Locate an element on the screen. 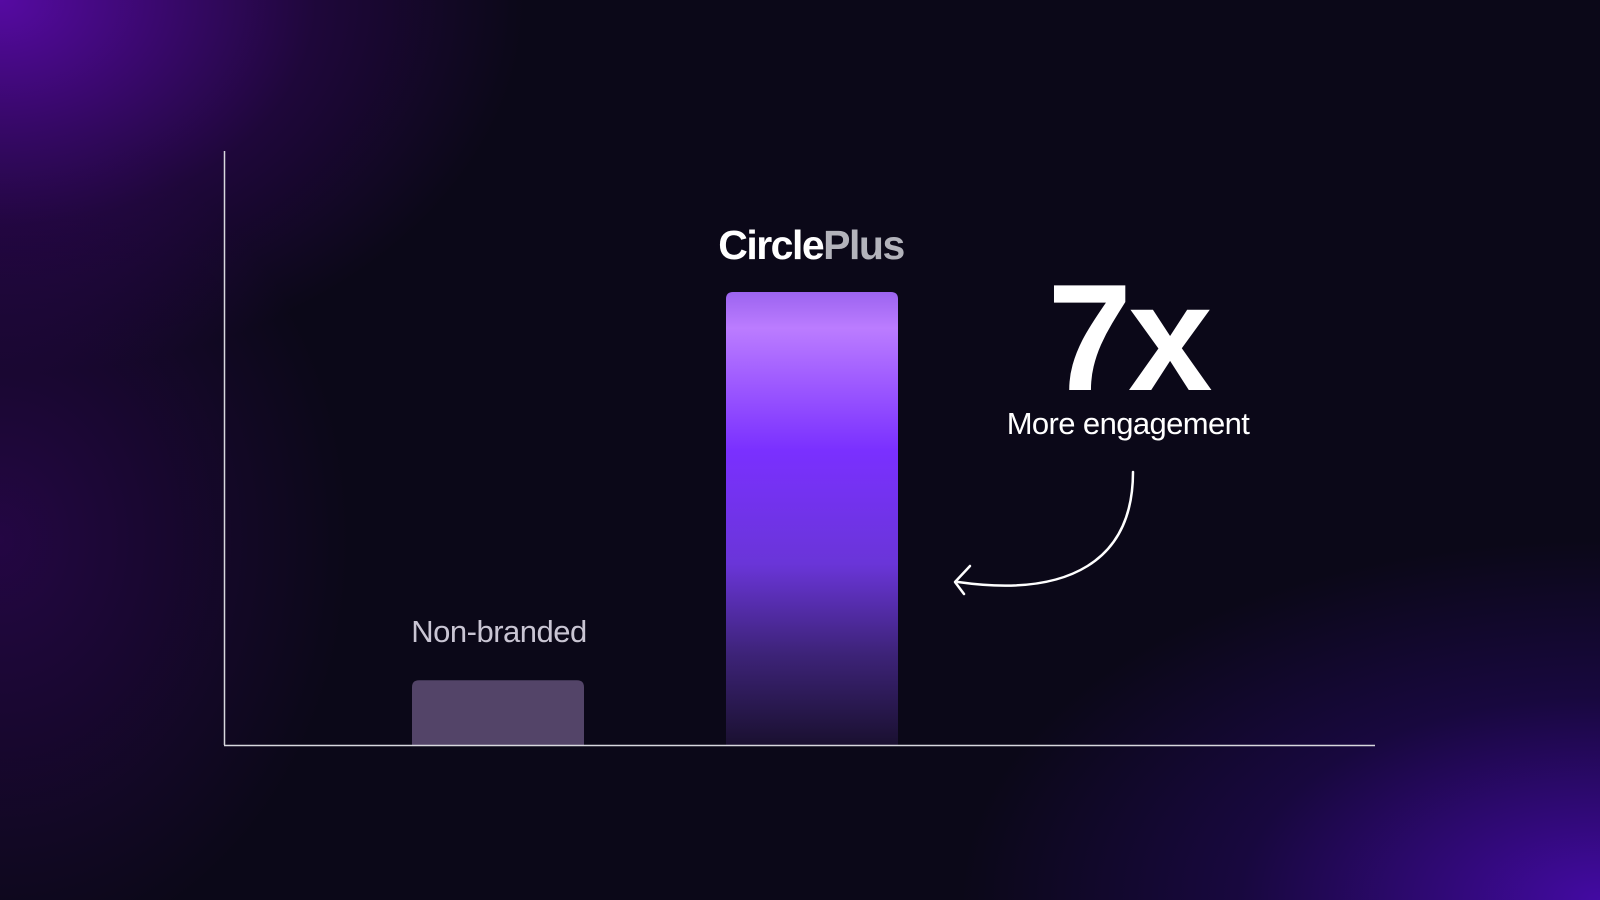 The height and width of the screenshot is (900, 1600). arrow-head-icon is located at coordinates (962, 580).